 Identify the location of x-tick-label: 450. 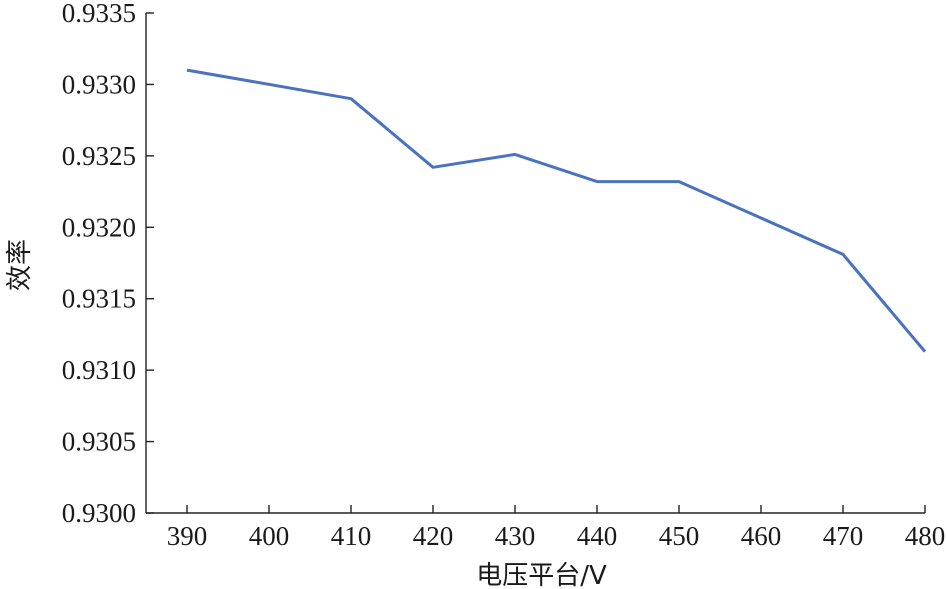
(679, 536).